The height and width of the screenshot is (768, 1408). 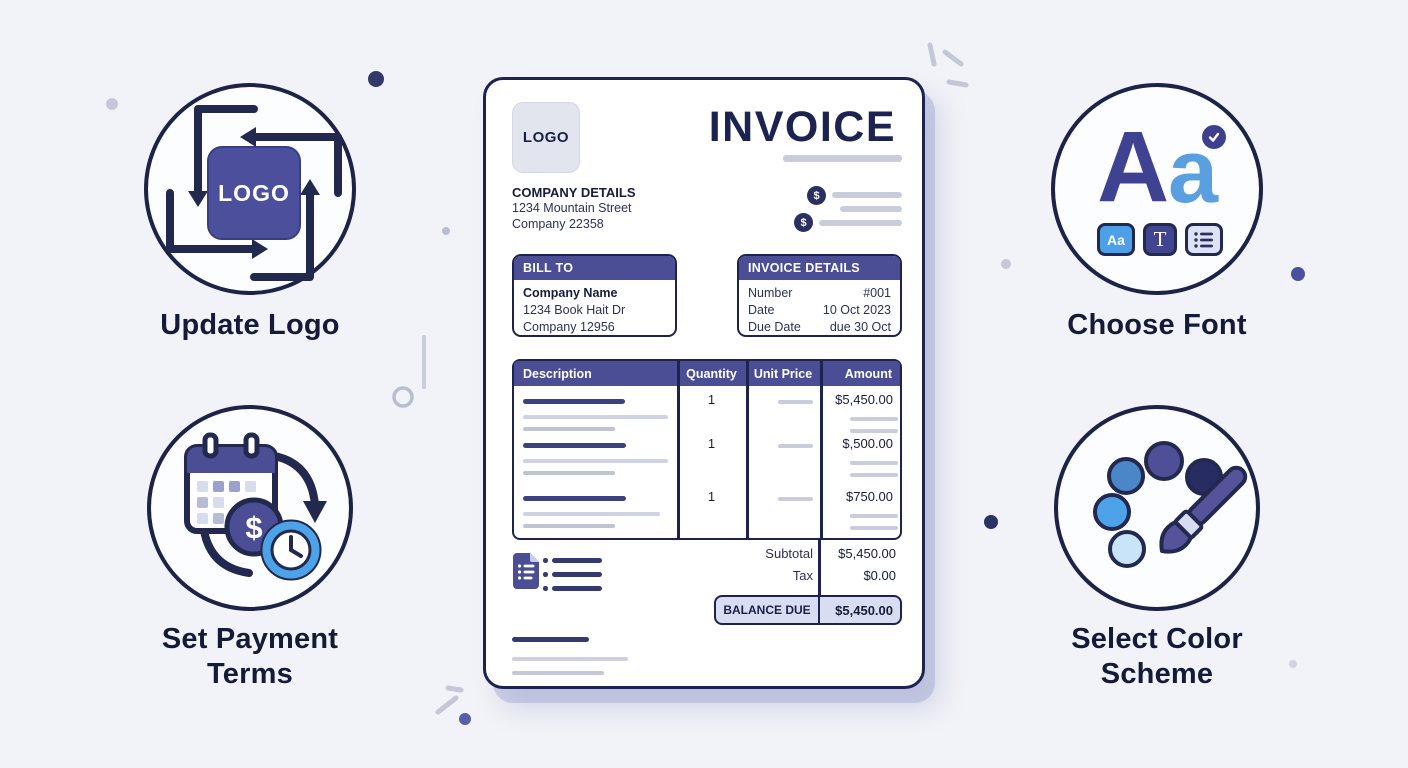 What do you see at coordinates (296, 546) in the screenshot?
I see `clock-icon` at bounding box center [296, 546].